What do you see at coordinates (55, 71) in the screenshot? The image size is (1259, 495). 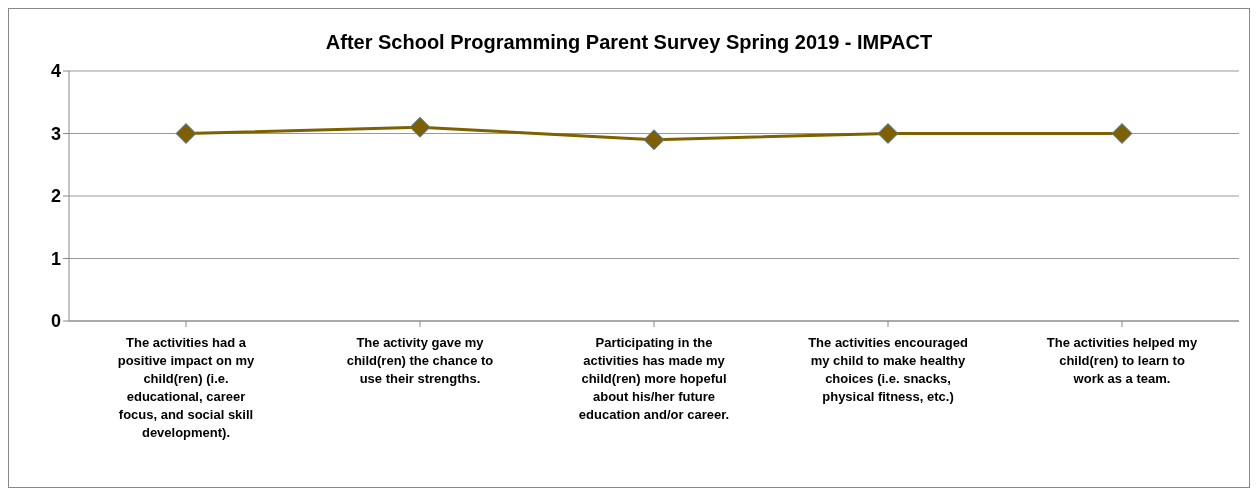 I see `y-tick-label: 4` at bounding box center [55, 71].